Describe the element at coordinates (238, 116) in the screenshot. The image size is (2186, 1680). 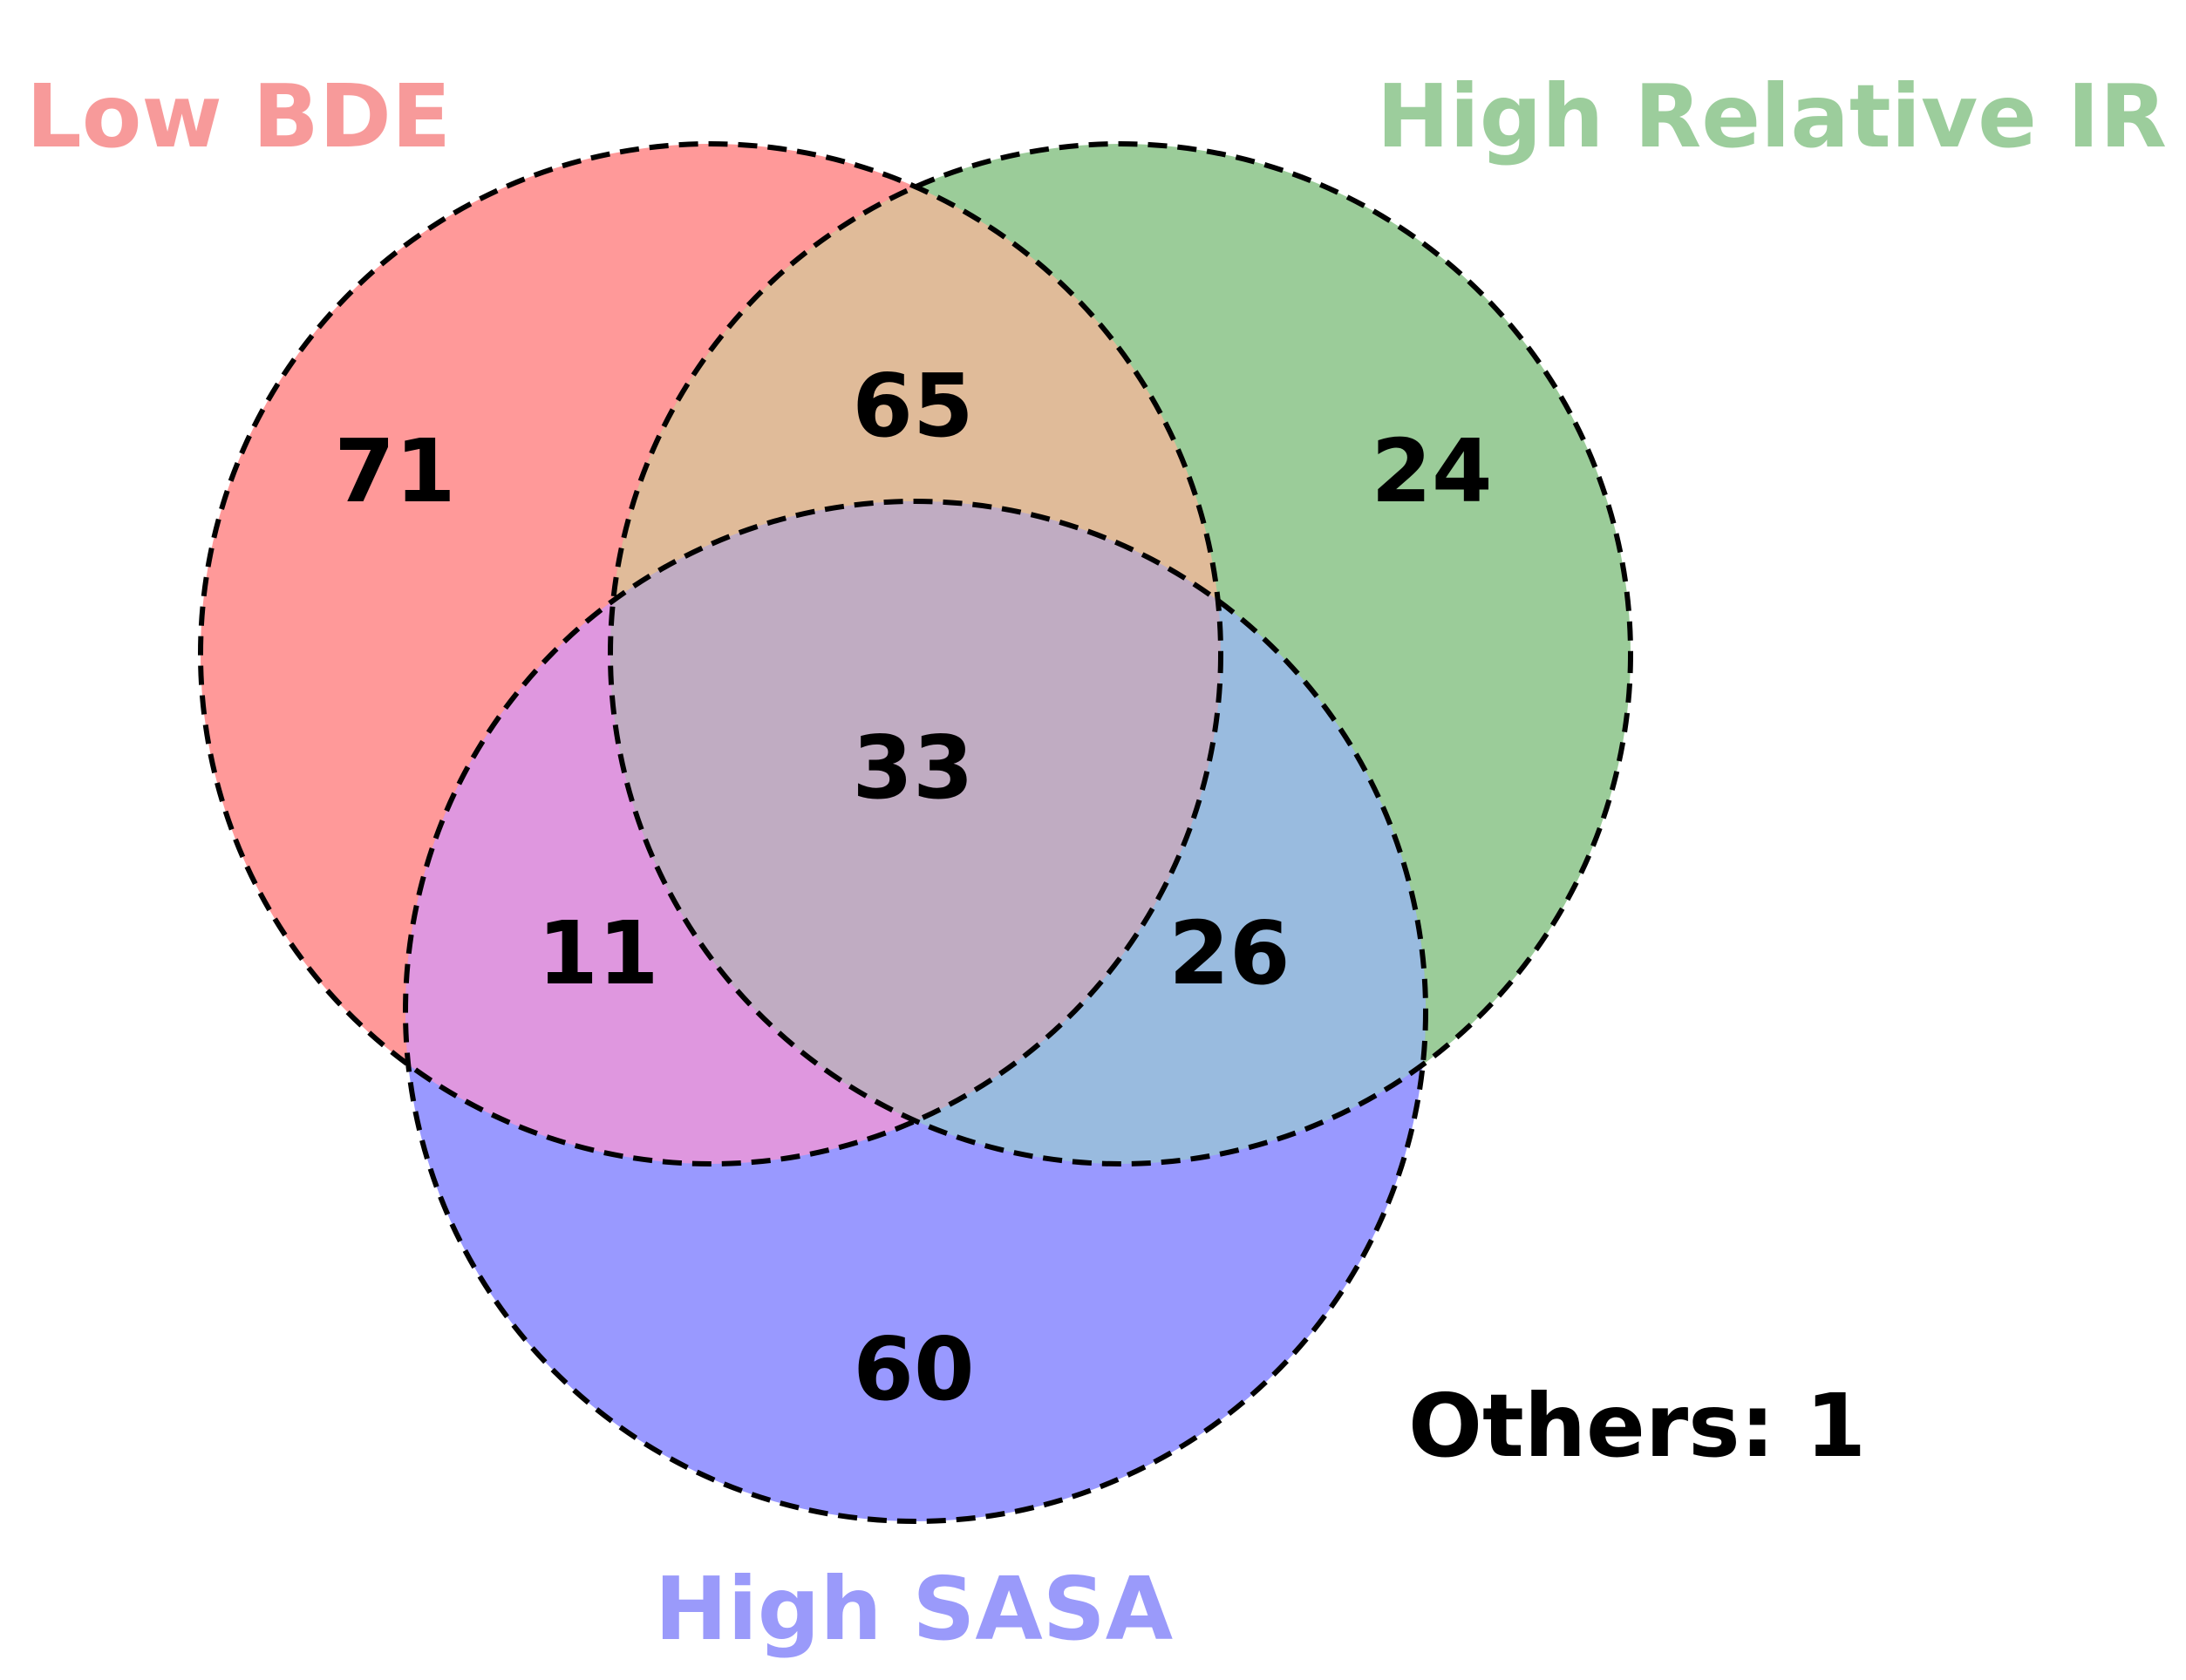
I see `set-label-low-bde: Low BDE` at that location.